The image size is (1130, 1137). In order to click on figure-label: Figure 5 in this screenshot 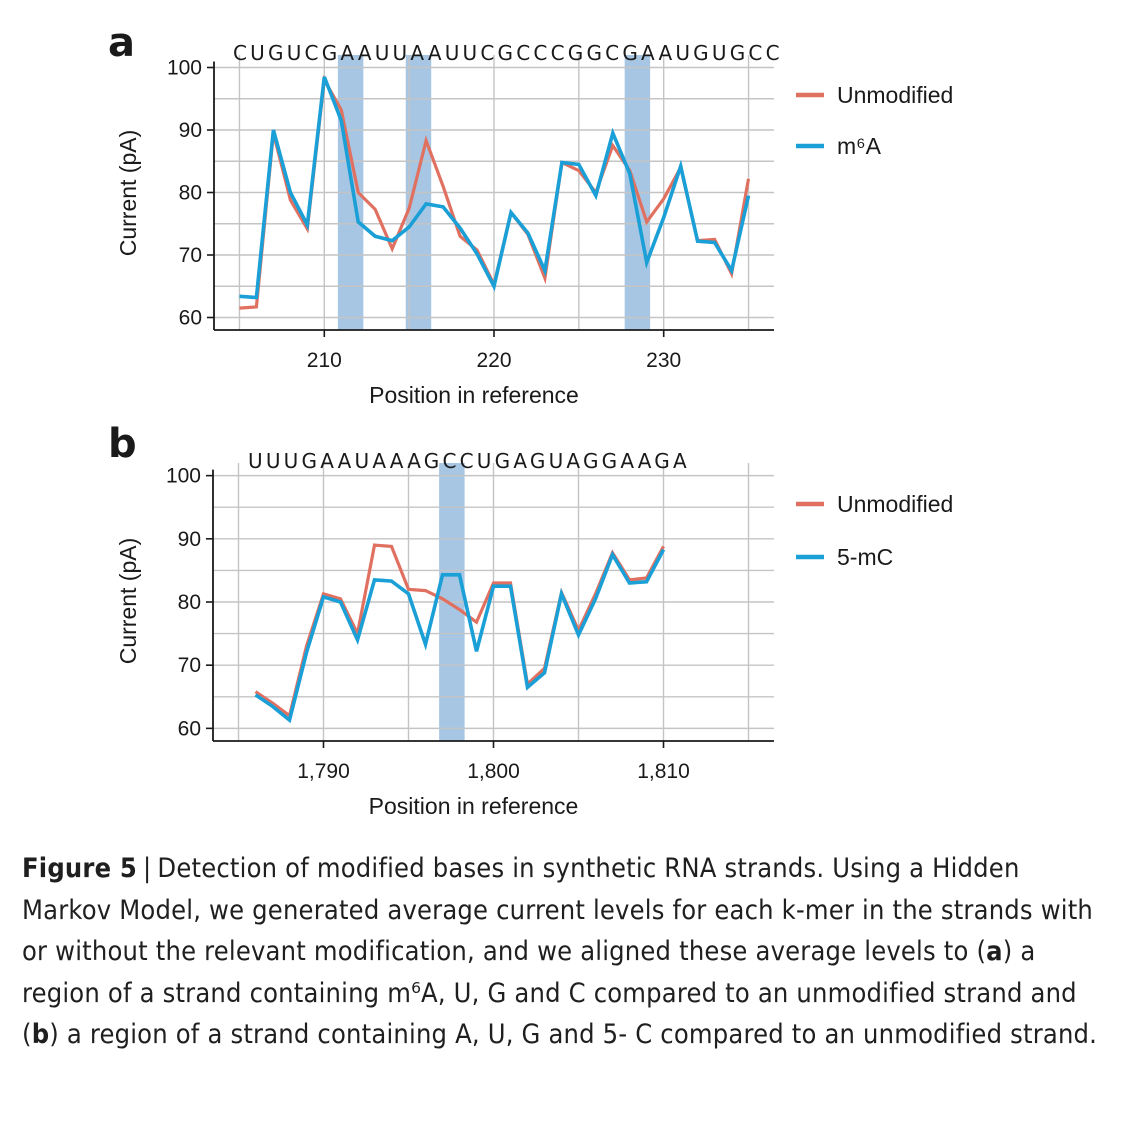, I will do `click(80, 868)`.